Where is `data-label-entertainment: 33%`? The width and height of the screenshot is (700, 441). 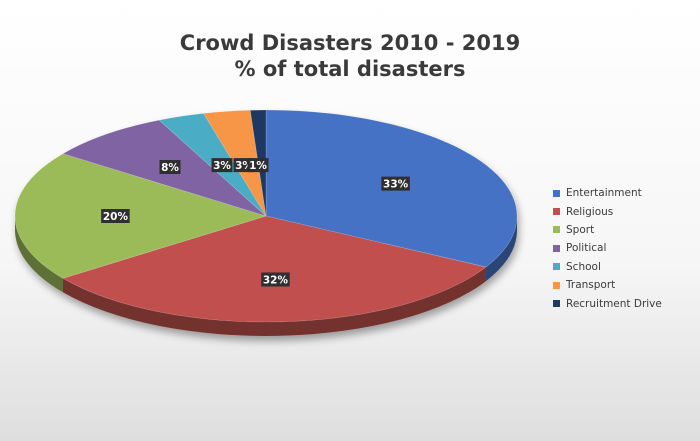
data-label-entertainment: 33% is located at coordinates (395, 183).